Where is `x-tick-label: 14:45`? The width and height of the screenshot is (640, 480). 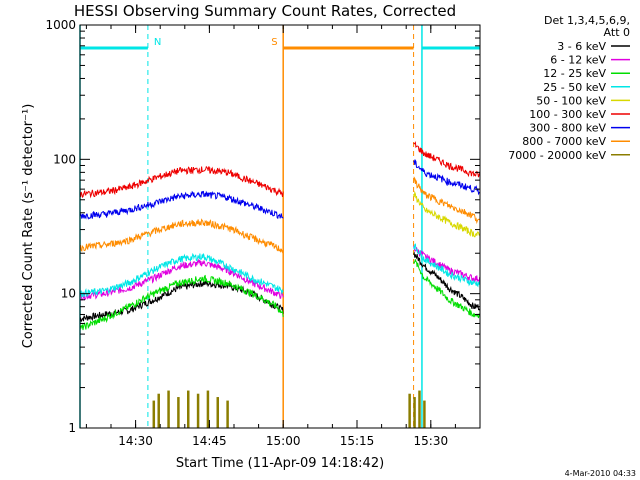
x-tick-label: 14:45 is located at coordinates (209, 441).